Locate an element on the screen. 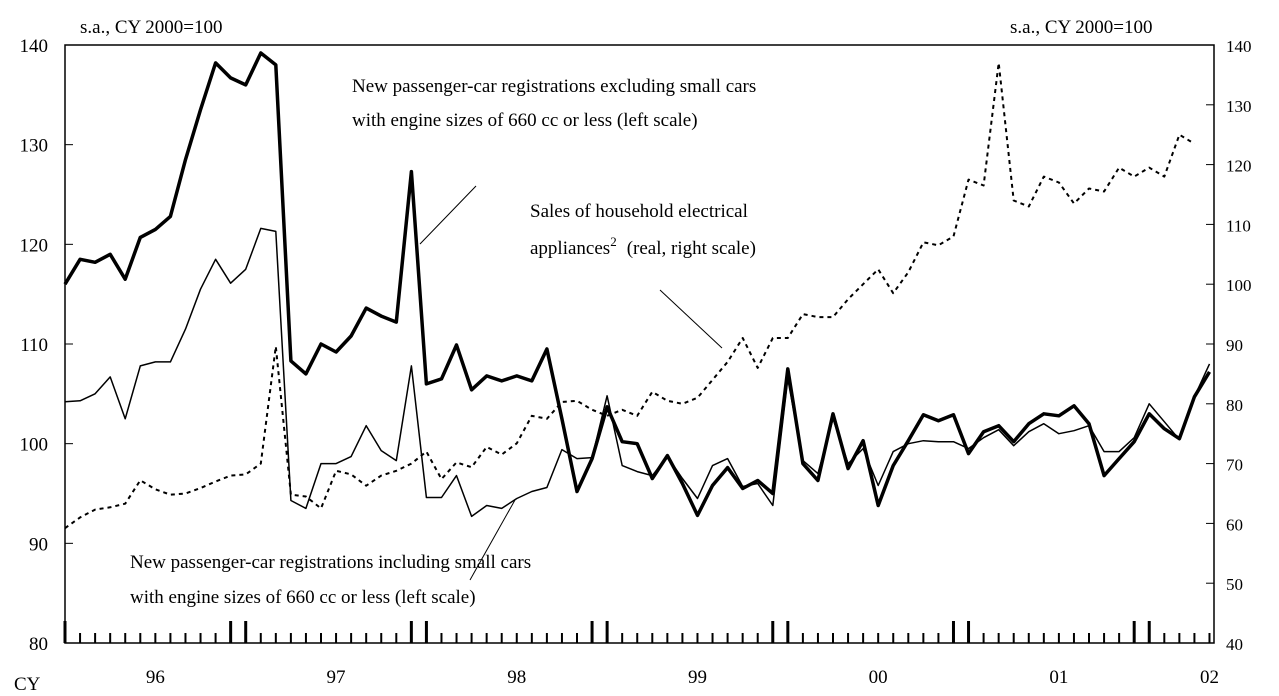  y2-tick-label: 80 is located at coordinates (1234, 405).